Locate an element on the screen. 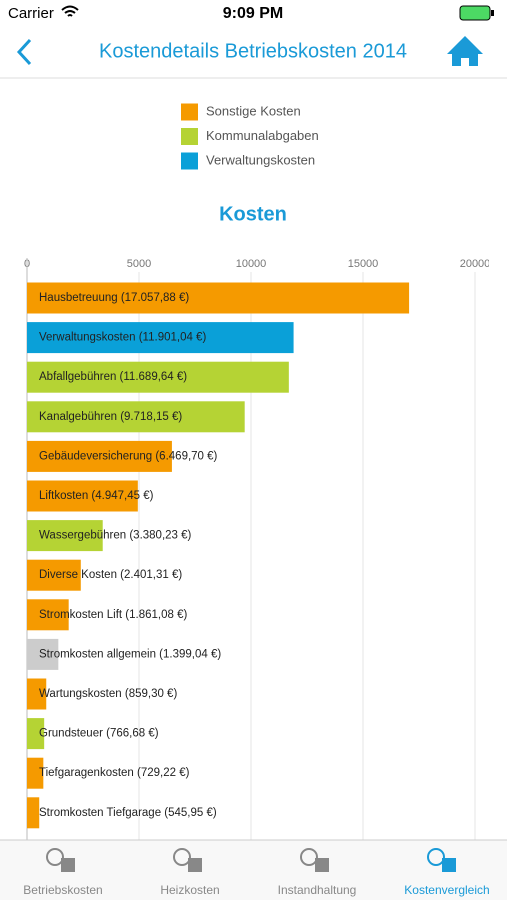  bar-label: Gebäudeversicherung (6.469,70 €) is located at coordinates (128, 456).